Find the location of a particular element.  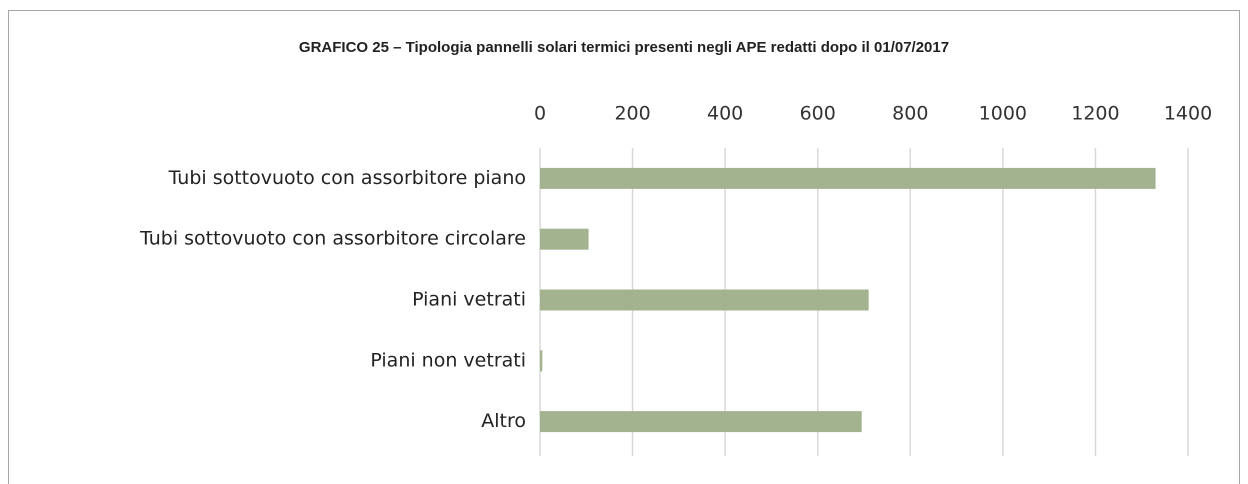

x-tick-label: 1400 is located at coordinates (1188, 114).